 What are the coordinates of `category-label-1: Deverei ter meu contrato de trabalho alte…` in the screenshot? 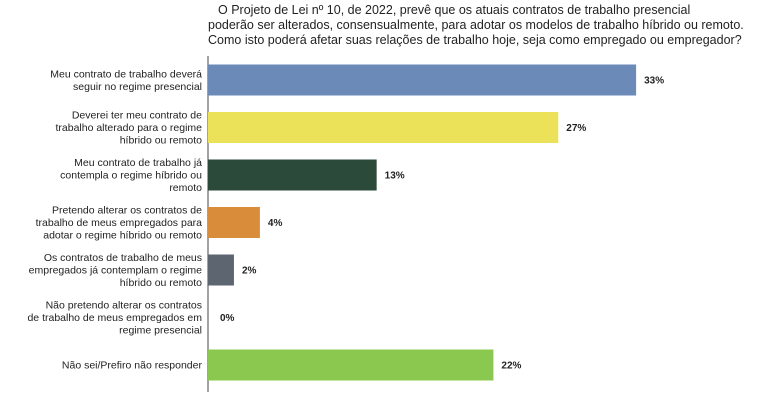 It's located at (128, 128).